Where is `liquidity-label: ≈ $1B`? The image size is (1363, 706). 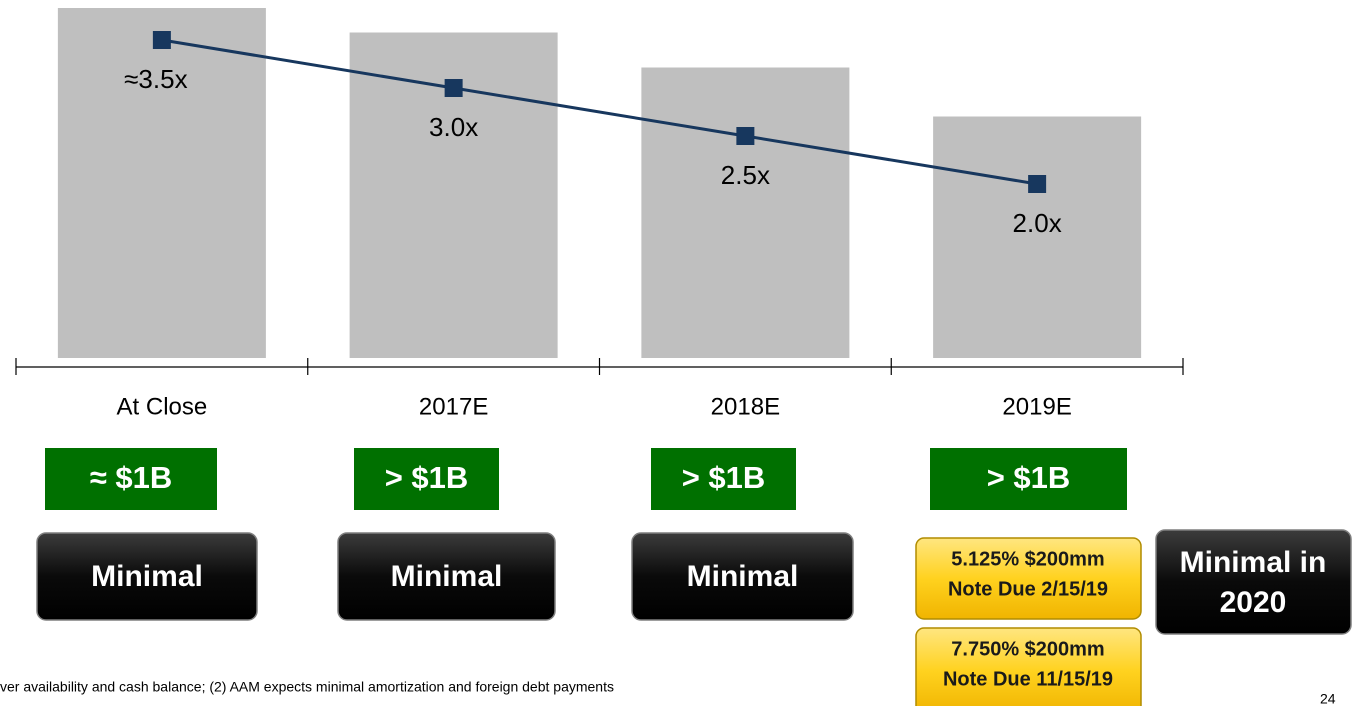
liquidity-label: ≈ $1B is located at coordinates (131, 477).